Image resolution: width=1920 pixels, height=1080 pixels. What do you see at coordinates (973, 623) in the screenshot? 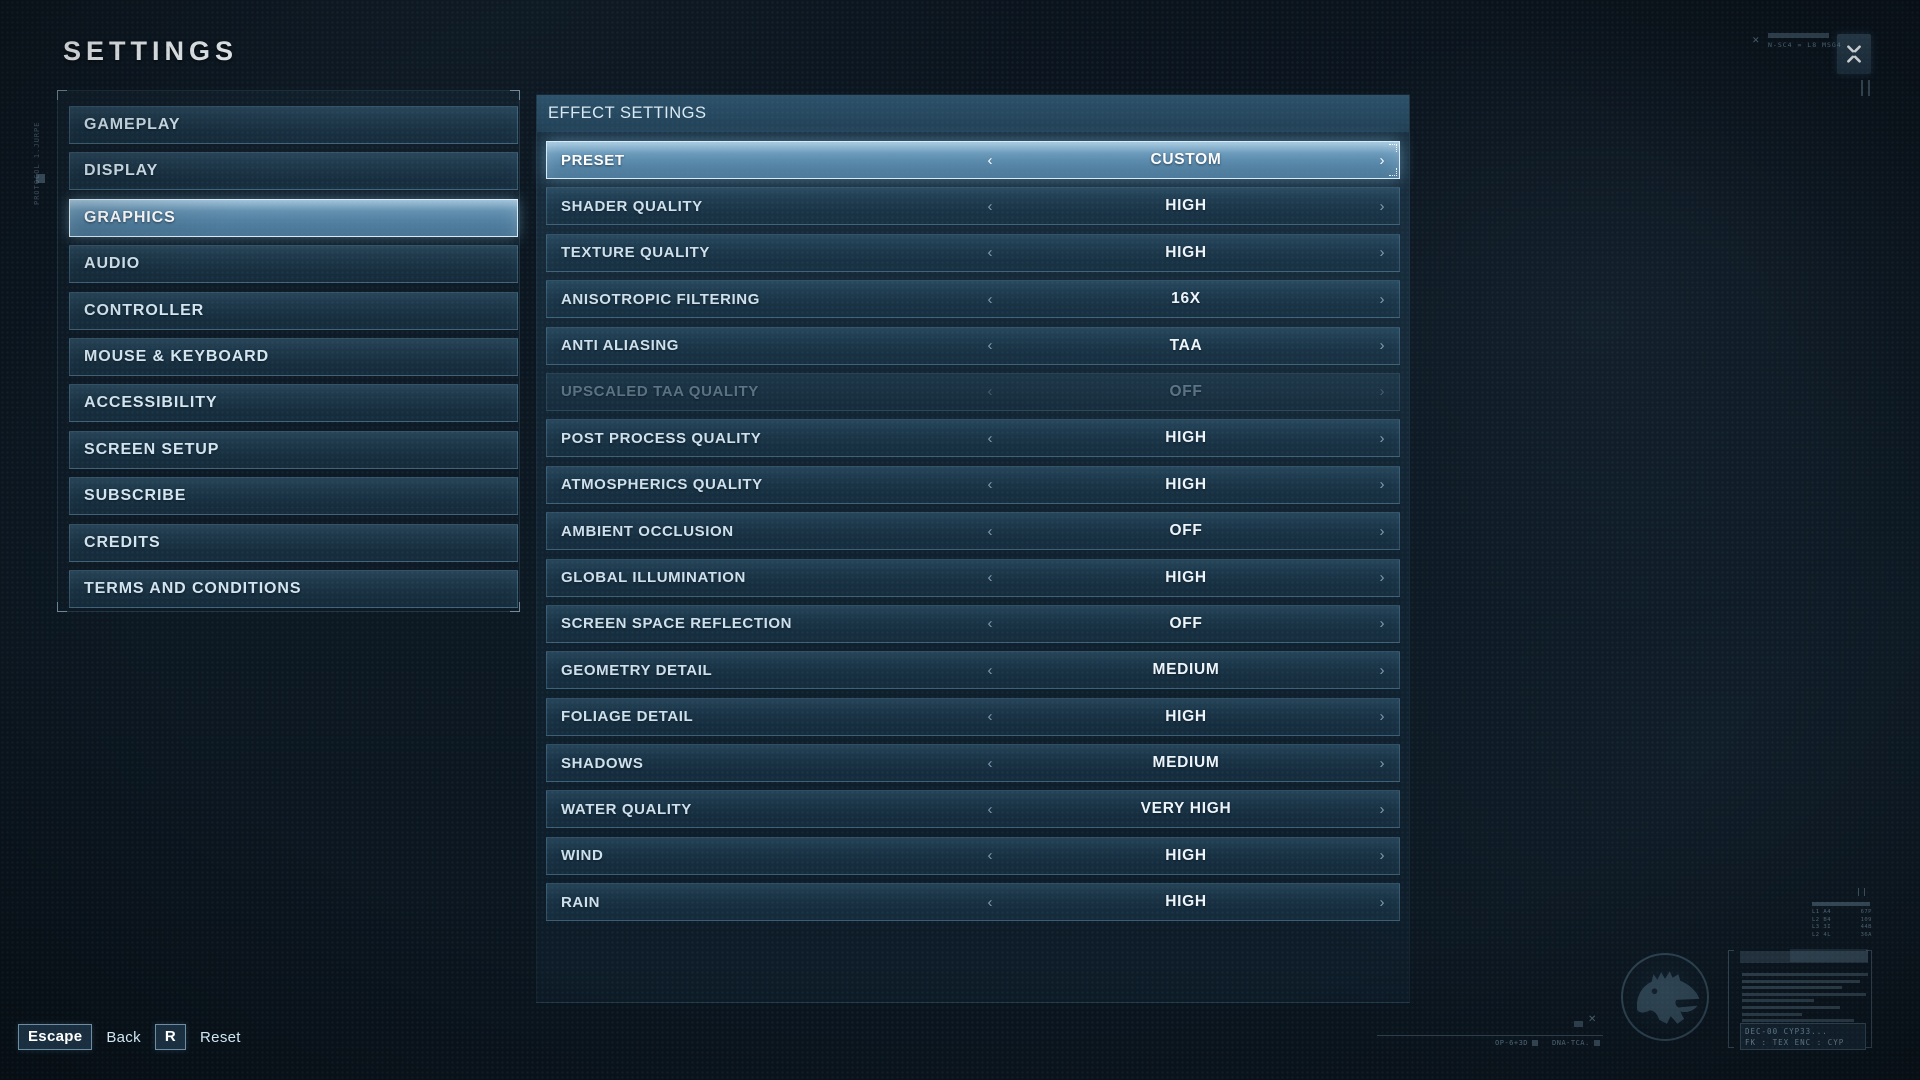
I see `row-screen-space-reflection: SCREEN SPACE REFLECTION ‹ OFF ›` at bounding box center [973, 623].